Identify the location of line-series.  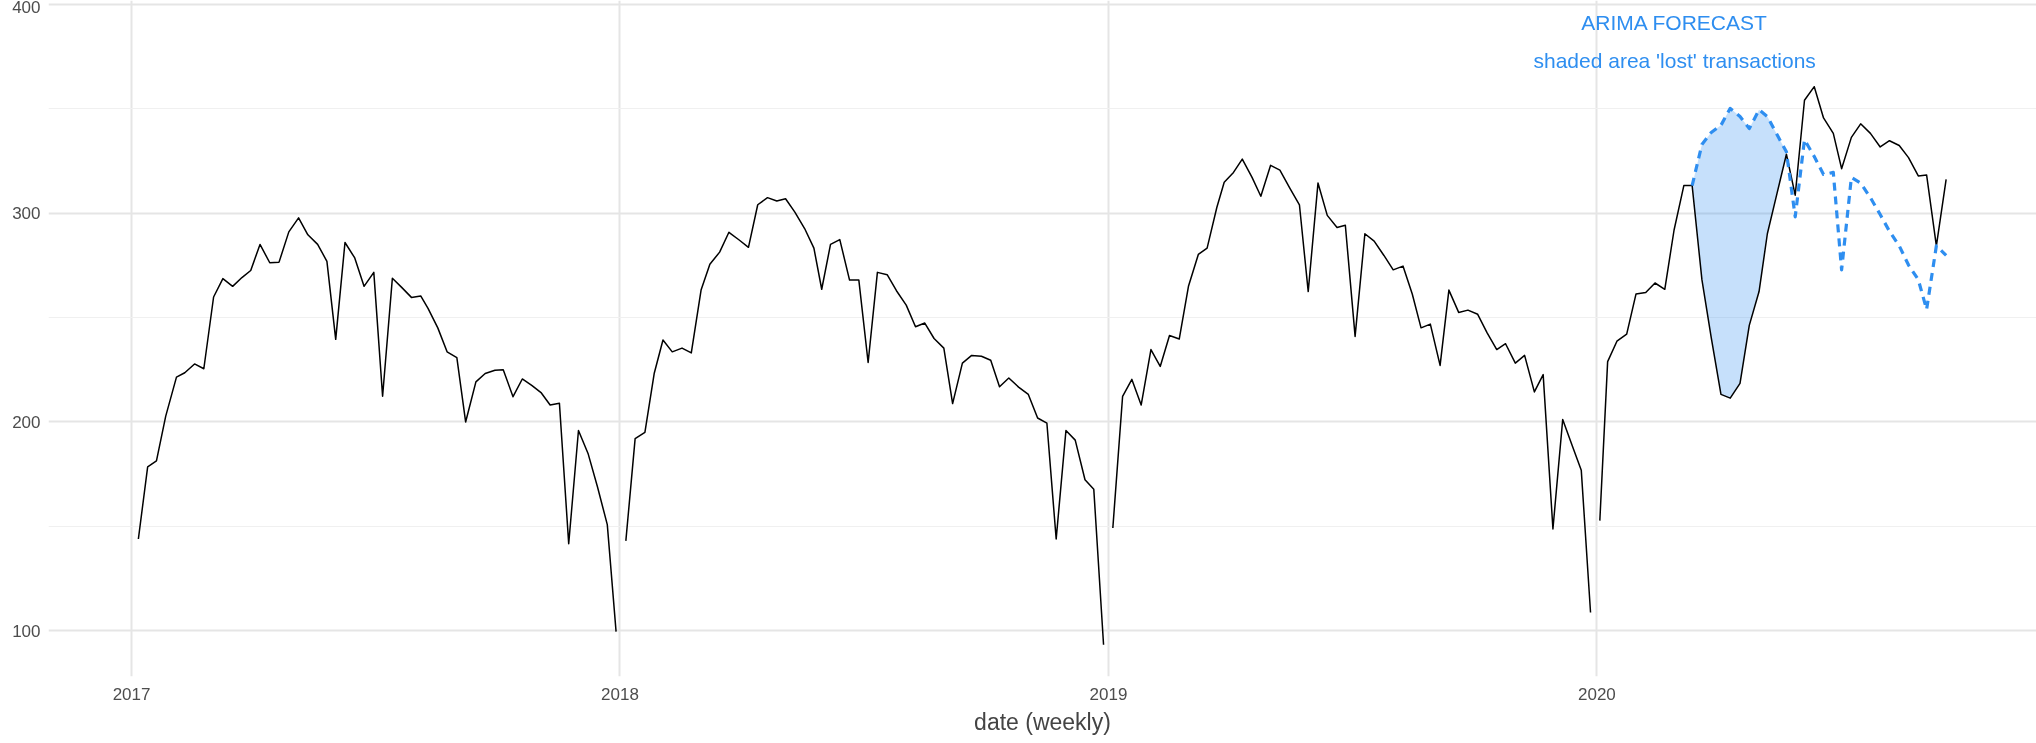
(1819, 209).